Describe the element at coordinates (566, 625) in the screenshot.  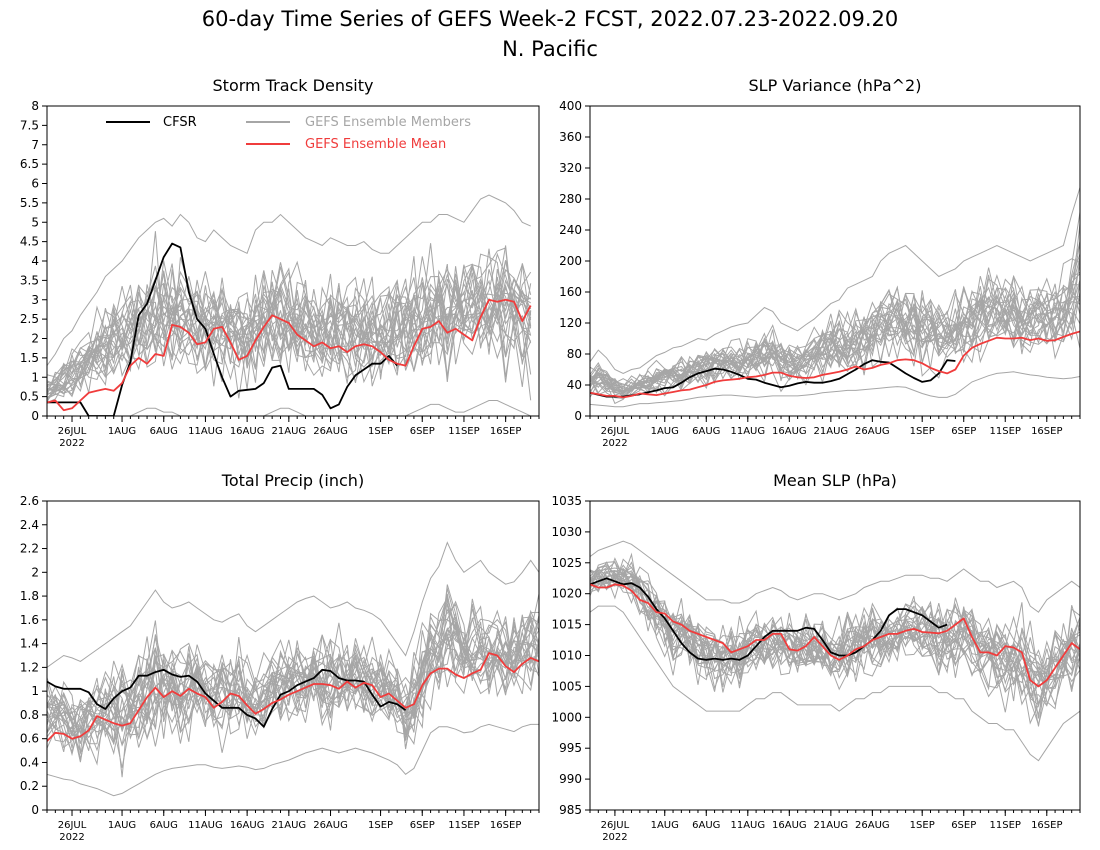
I see `y-tick-label: 1015` at that location.